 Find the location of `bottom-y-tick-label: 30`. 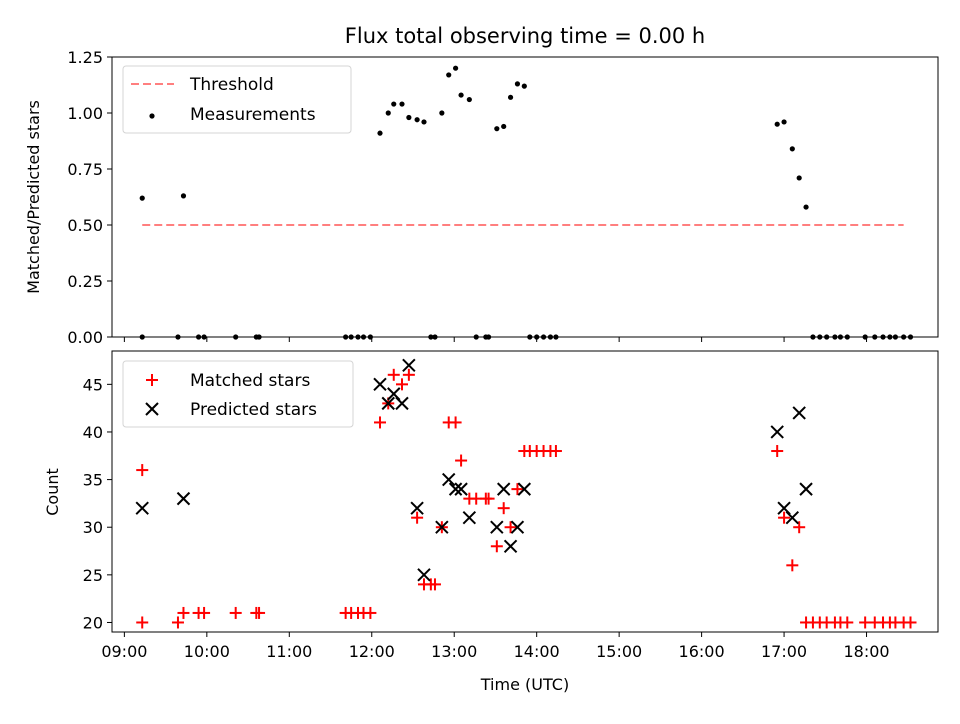

bottom-y-tick-label: 30 is located at coordinates (93, 527).